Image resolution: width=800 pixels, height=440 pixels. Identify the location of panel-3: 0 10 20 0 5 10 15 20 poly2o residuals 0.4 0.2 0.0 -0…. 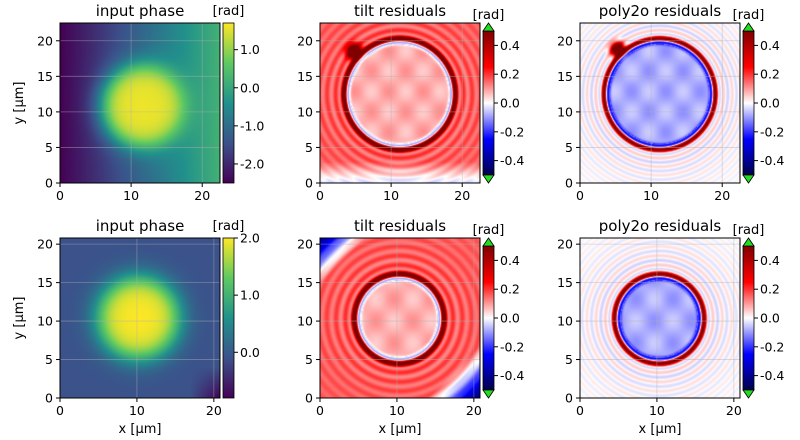
(670, 102).